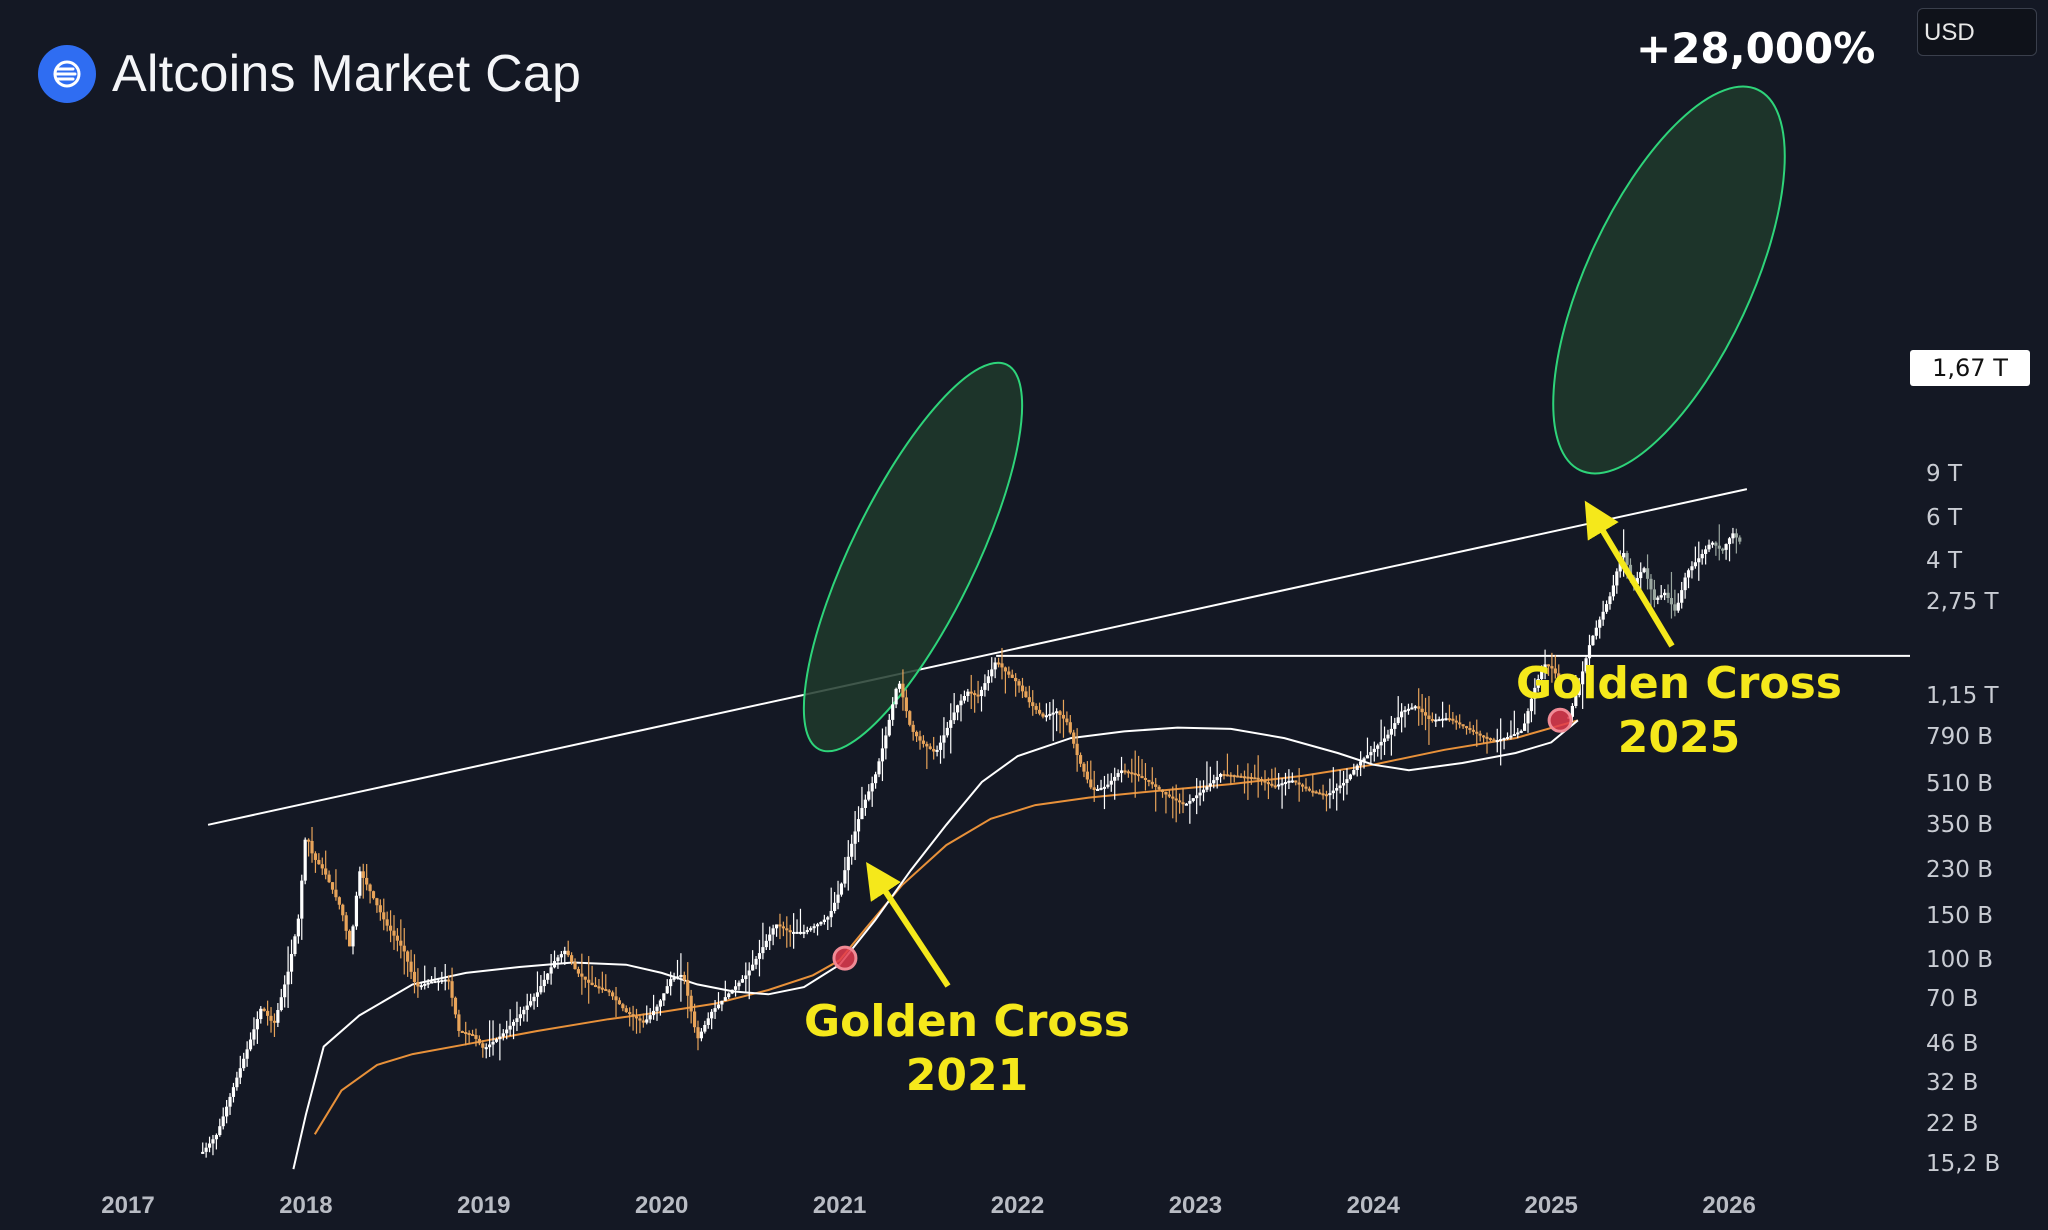  I want to click on y-tick-label: 15,2 B, so click(1963, 1164).